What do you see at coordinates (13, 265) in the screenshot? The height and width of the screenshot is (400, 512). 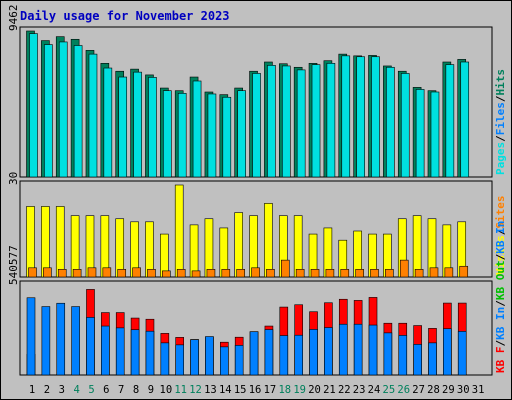 I see `y-max-label: 540577` at bounding box center [13, 265].